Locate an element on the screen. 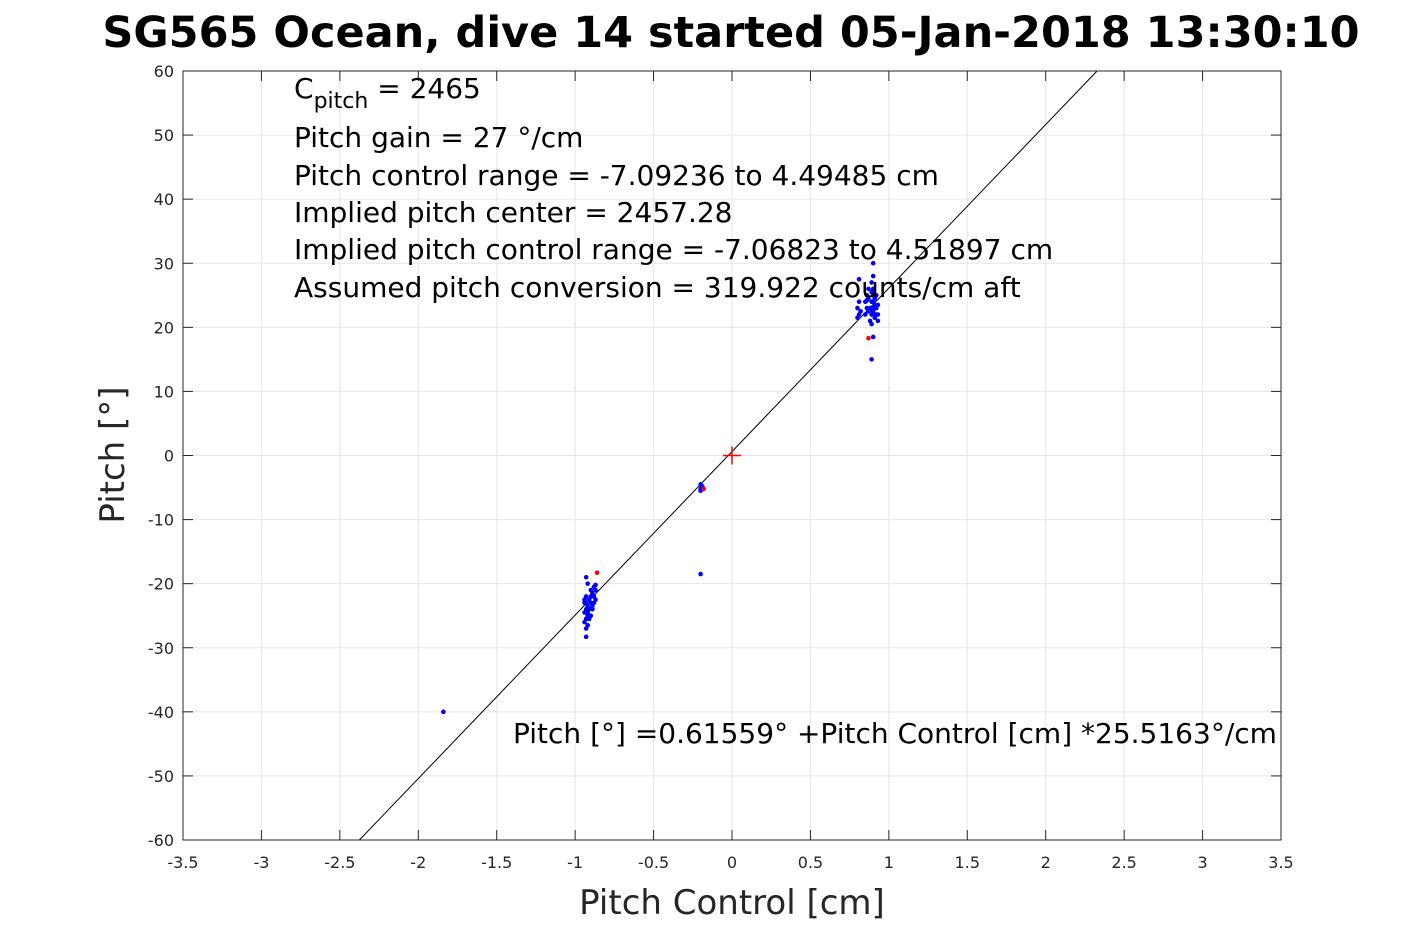 This screenshot has height=945, width=1417. y-tick-label: -50 is located at coordinates (161, 776).